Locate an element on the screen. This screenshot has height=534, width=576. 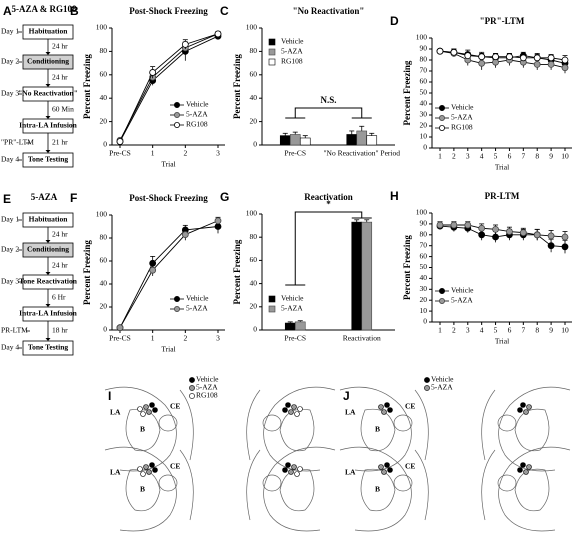
panel-label: G is located at coordinates (224, 197).